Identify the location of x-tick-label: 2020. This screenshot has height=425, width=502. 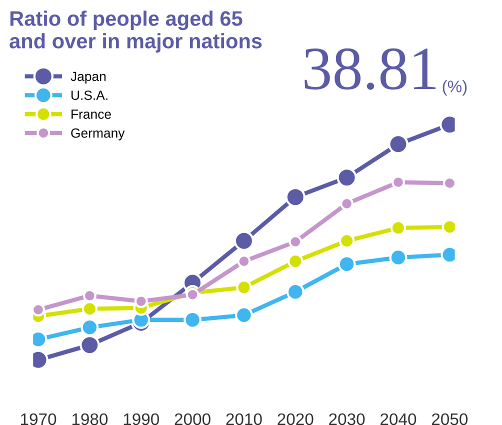
(296, 419).